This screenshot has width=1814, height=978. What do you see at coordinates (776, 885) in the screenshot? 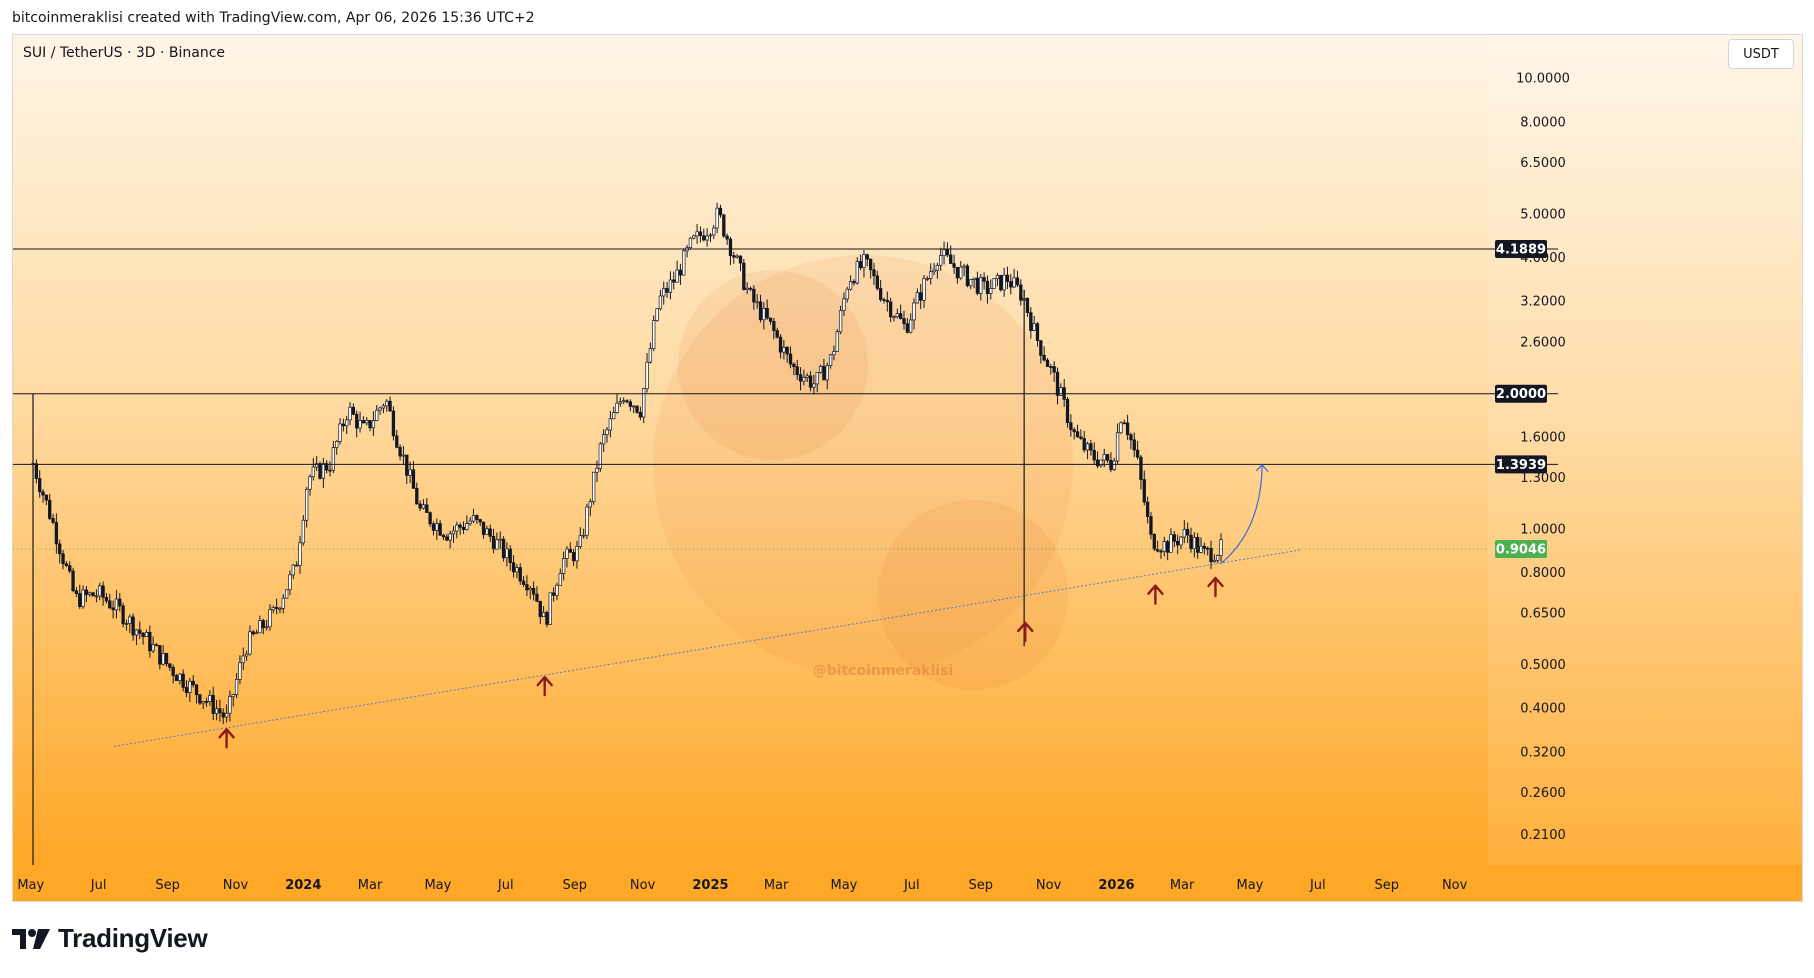
I see `x-tick-label: Mar` at bounding box center [776, 885].